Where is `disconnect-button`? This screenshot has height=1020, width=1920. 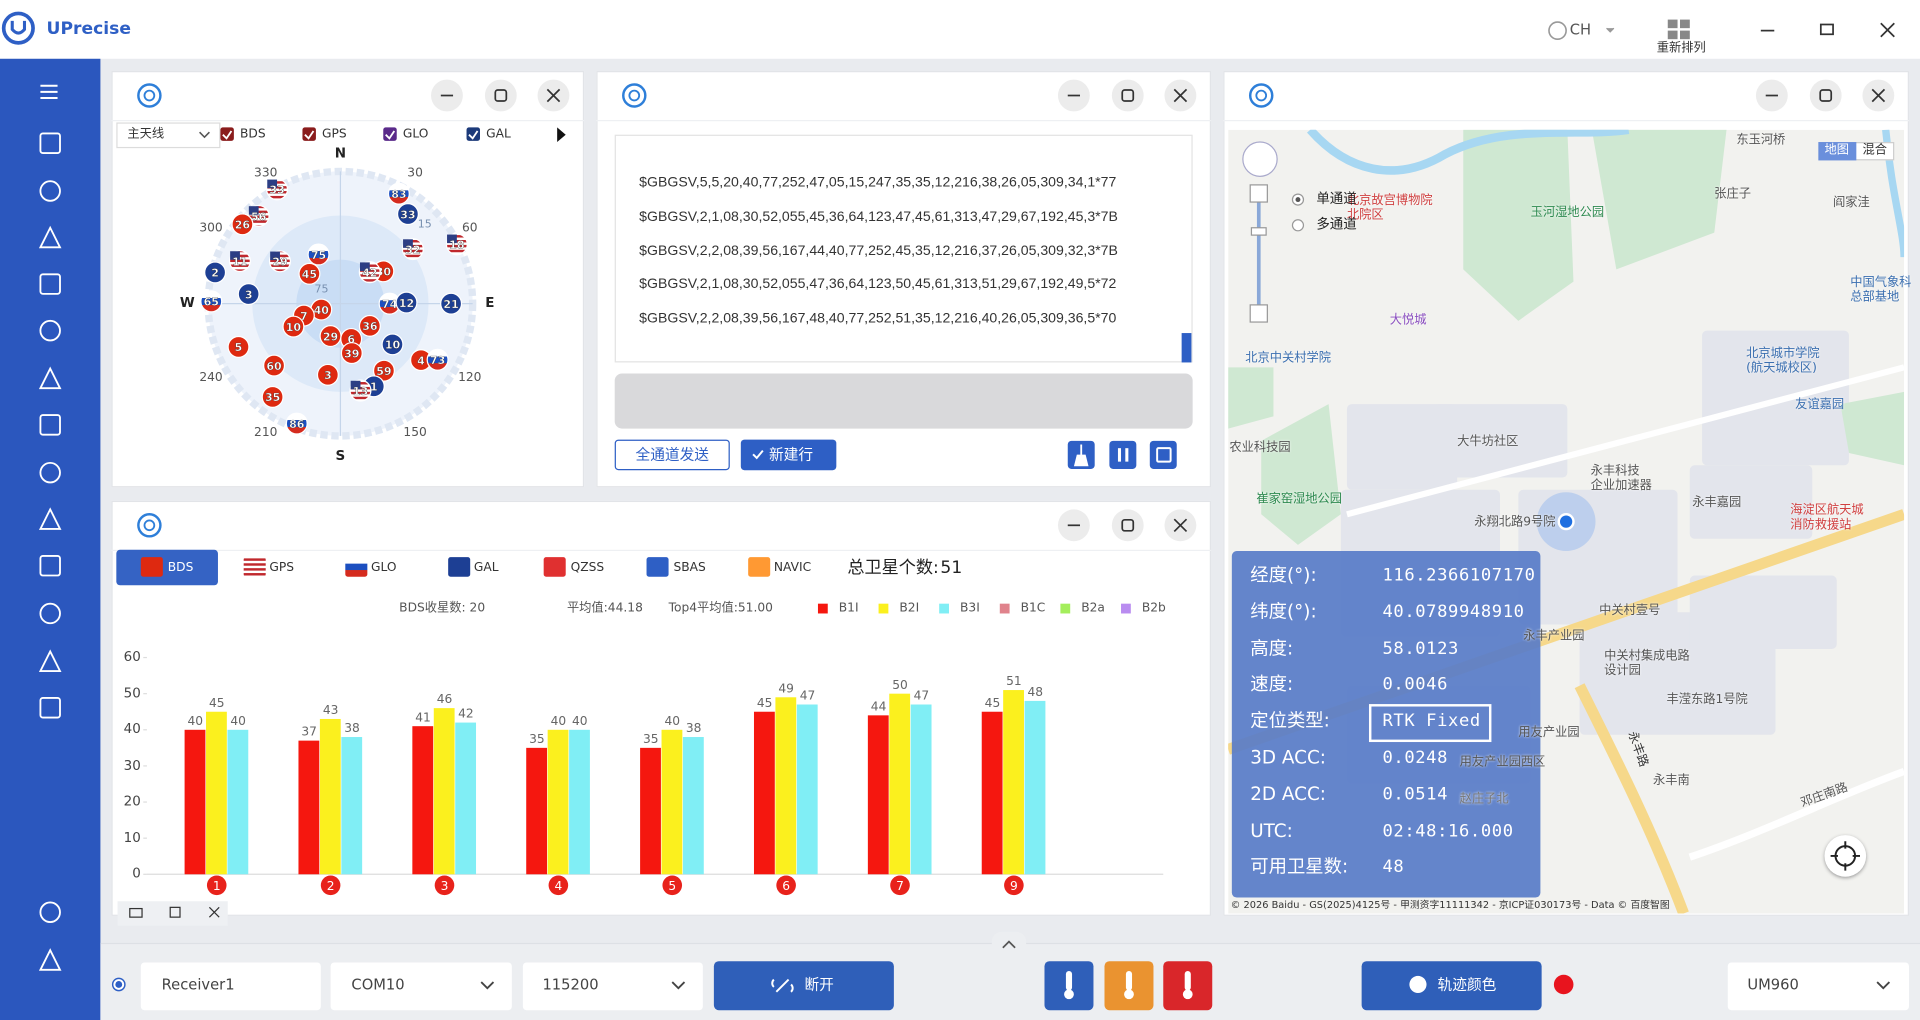
disconnect-button is located at coordinates (803, 986).